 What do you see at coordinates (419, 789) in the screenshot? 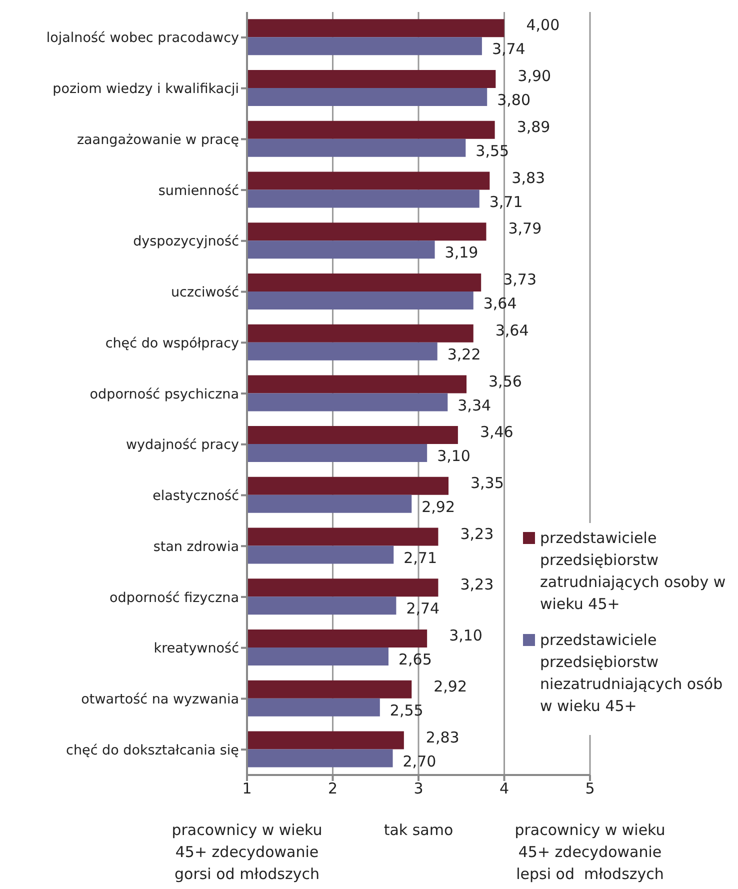
I see `x-tick-label: 3` at bounding box center [419, 789].